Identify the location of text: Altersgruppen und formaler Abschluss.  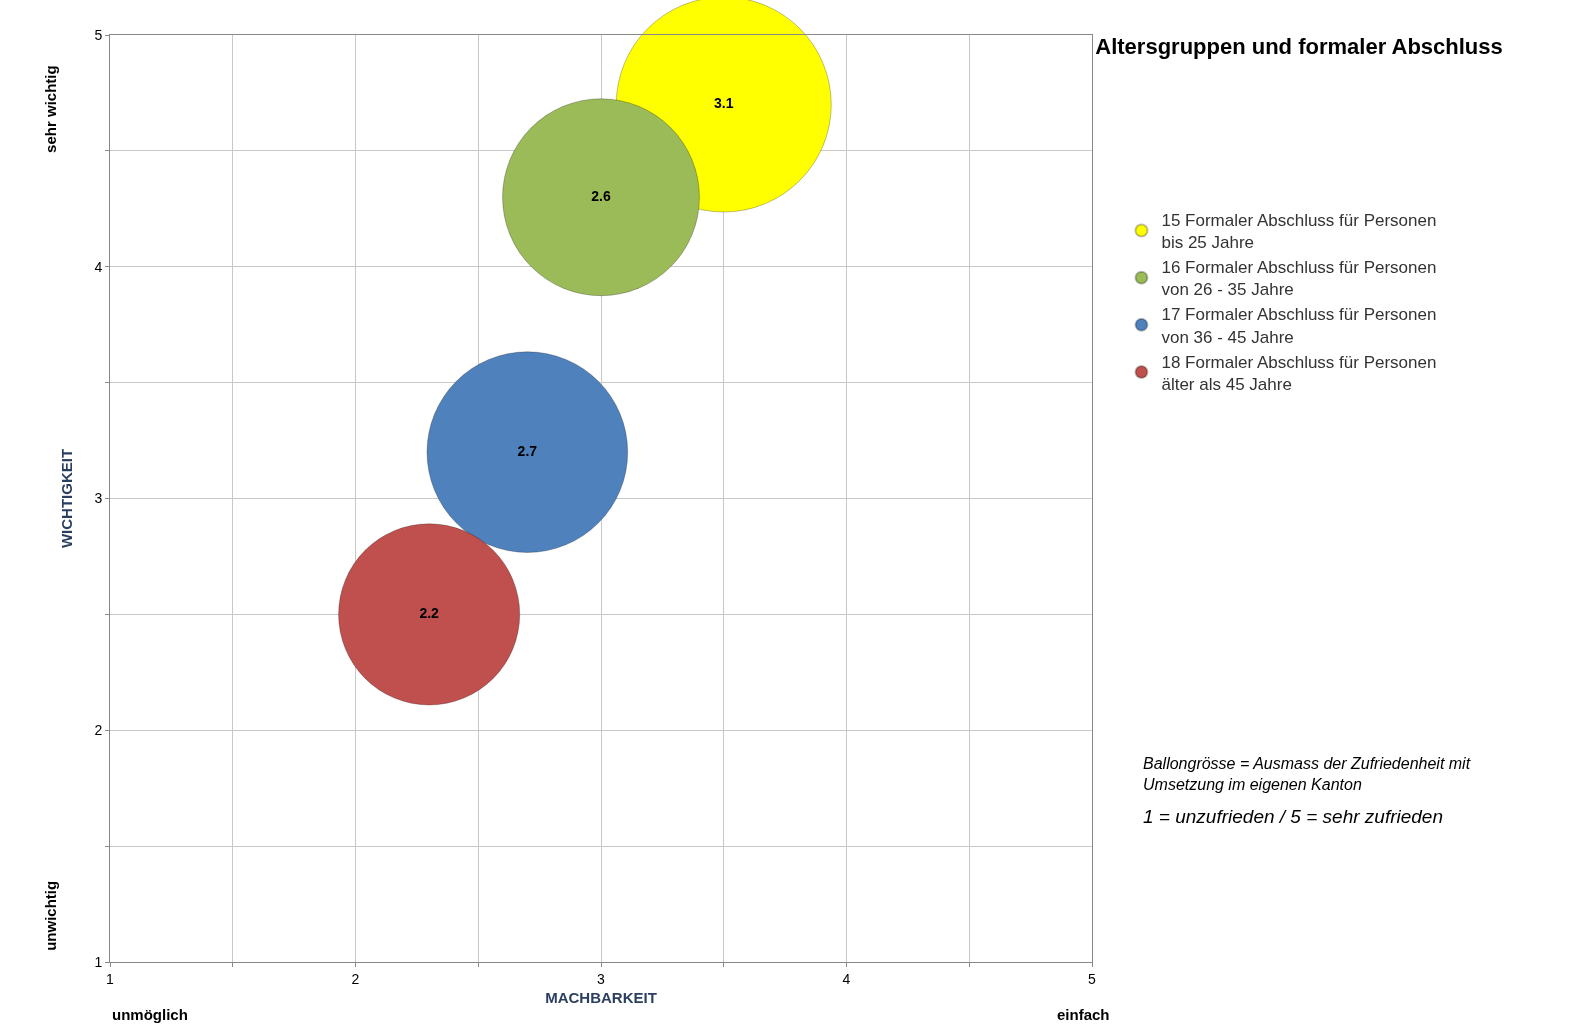
(1299, 47).